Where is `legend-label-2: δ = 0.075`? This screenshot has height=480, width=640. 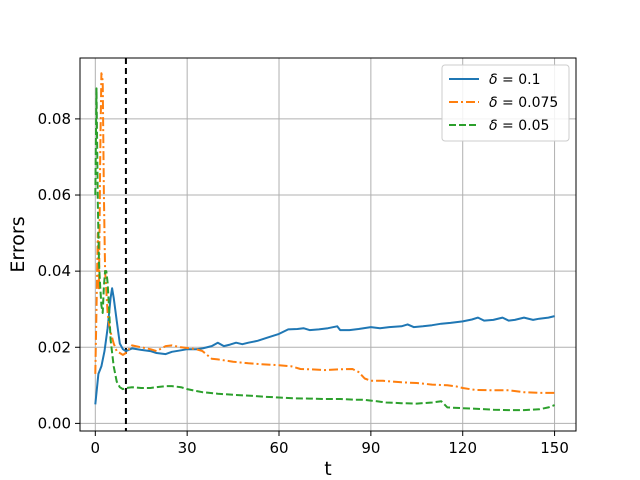
legend-label-2: δ = 0.075 is located at coordinates (523, 103).